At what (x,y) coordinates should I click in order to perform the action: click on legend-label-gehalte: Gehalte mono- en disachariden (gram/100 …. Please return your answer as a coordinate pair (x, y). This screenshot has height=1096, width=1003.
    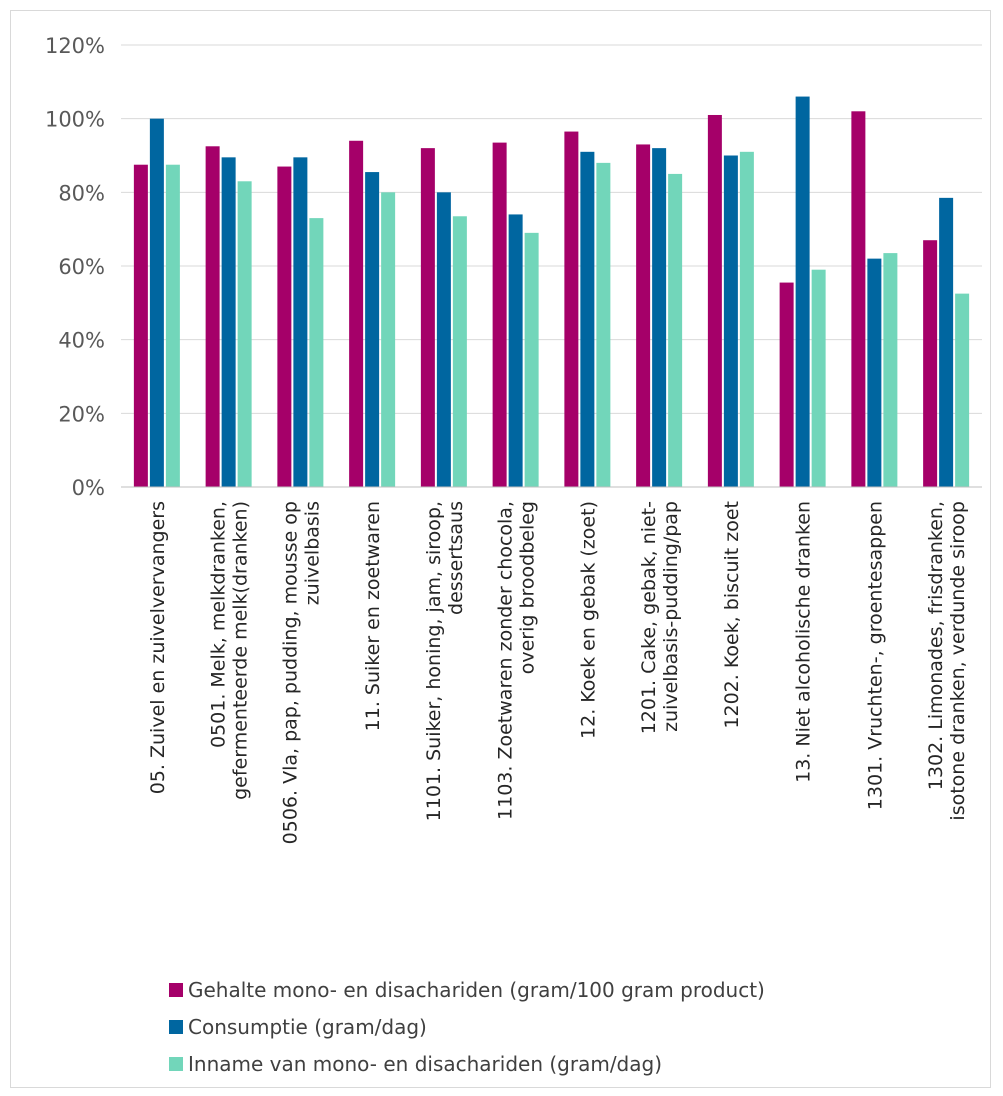
    Looking at the image, I should click on (476, 989).